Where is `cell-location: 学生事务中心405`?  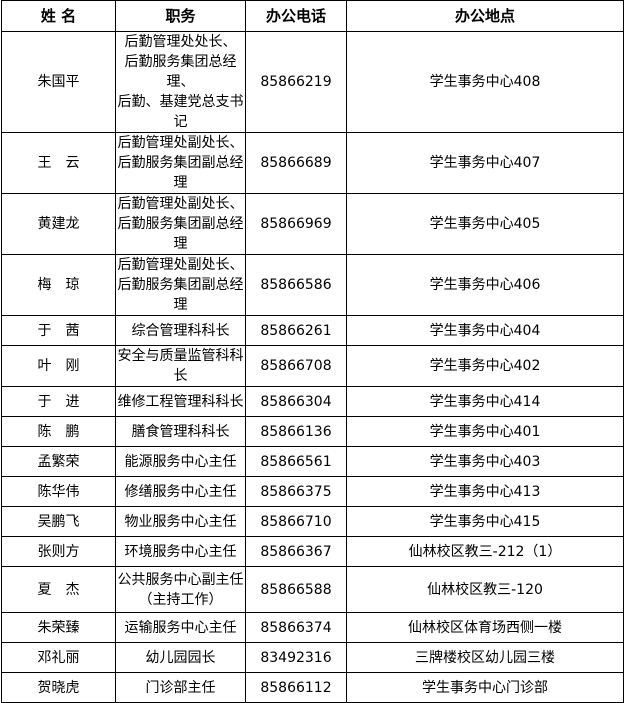 cell-location: 学生事务中心405 is located at coordinates (485, 224).